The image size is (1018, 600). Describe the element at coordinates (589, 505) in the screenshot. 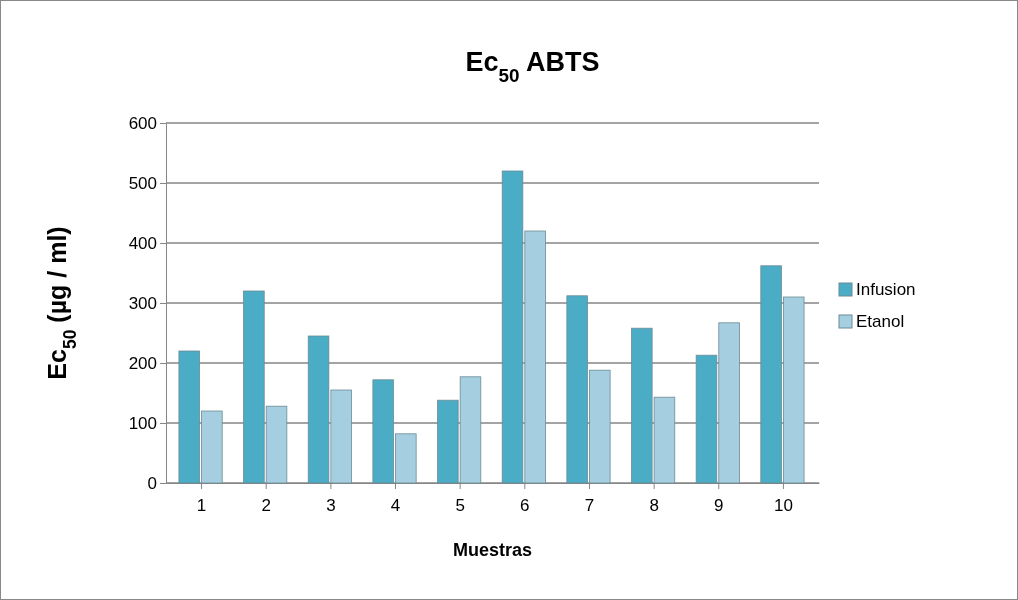

I see `x-tick-label: 7` at that location.